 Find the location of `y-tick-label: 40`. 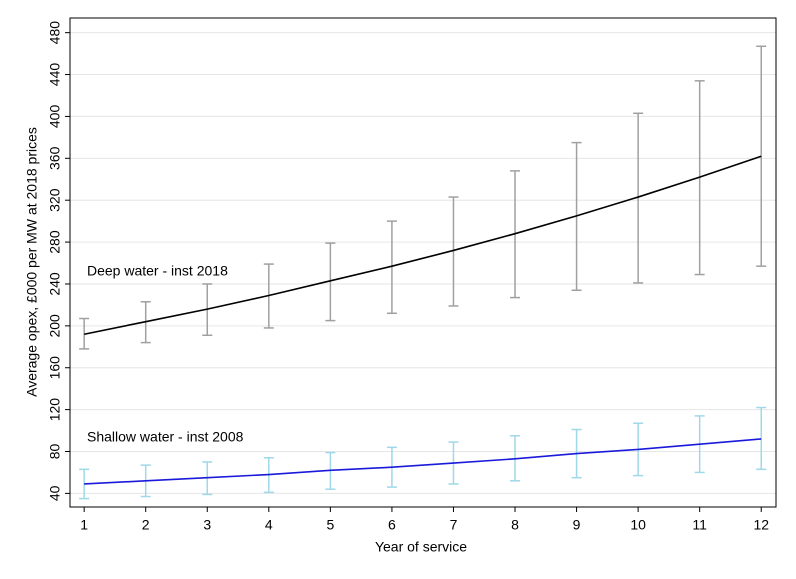

y-tick-label: 40 is located at coordinates (55, 493).